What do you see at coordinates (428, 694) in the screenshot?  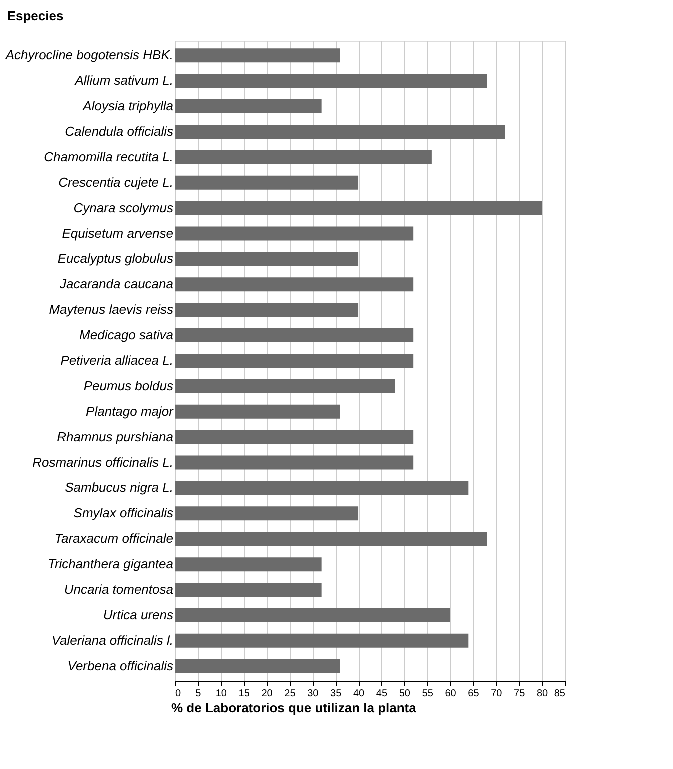 I see `x-tick-label: 55` at bounding box center [428, 694].